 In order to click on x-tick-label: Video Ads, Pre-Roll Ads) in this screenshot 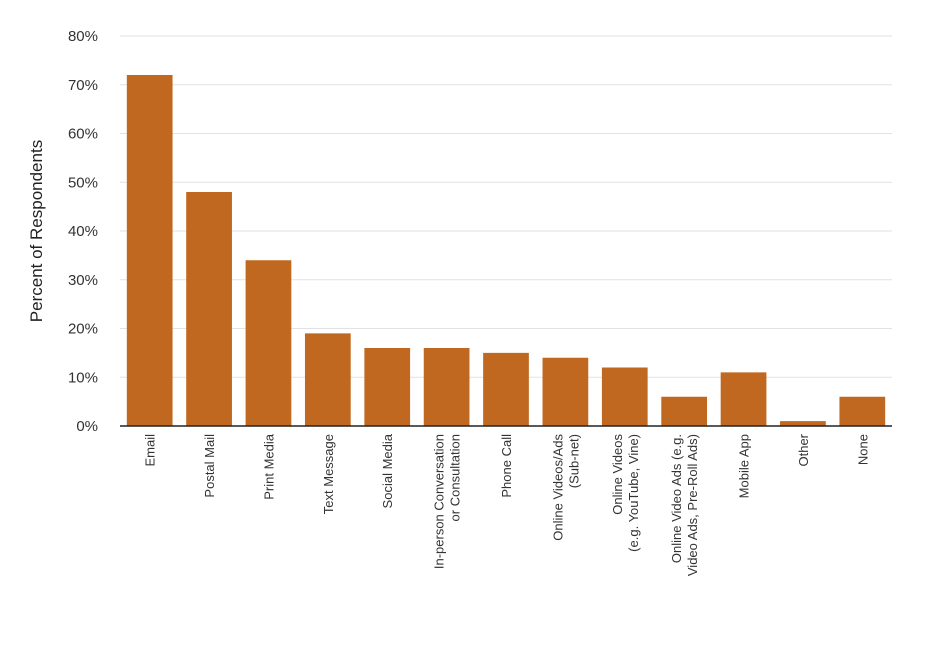, I will do `click(692, 505)`.